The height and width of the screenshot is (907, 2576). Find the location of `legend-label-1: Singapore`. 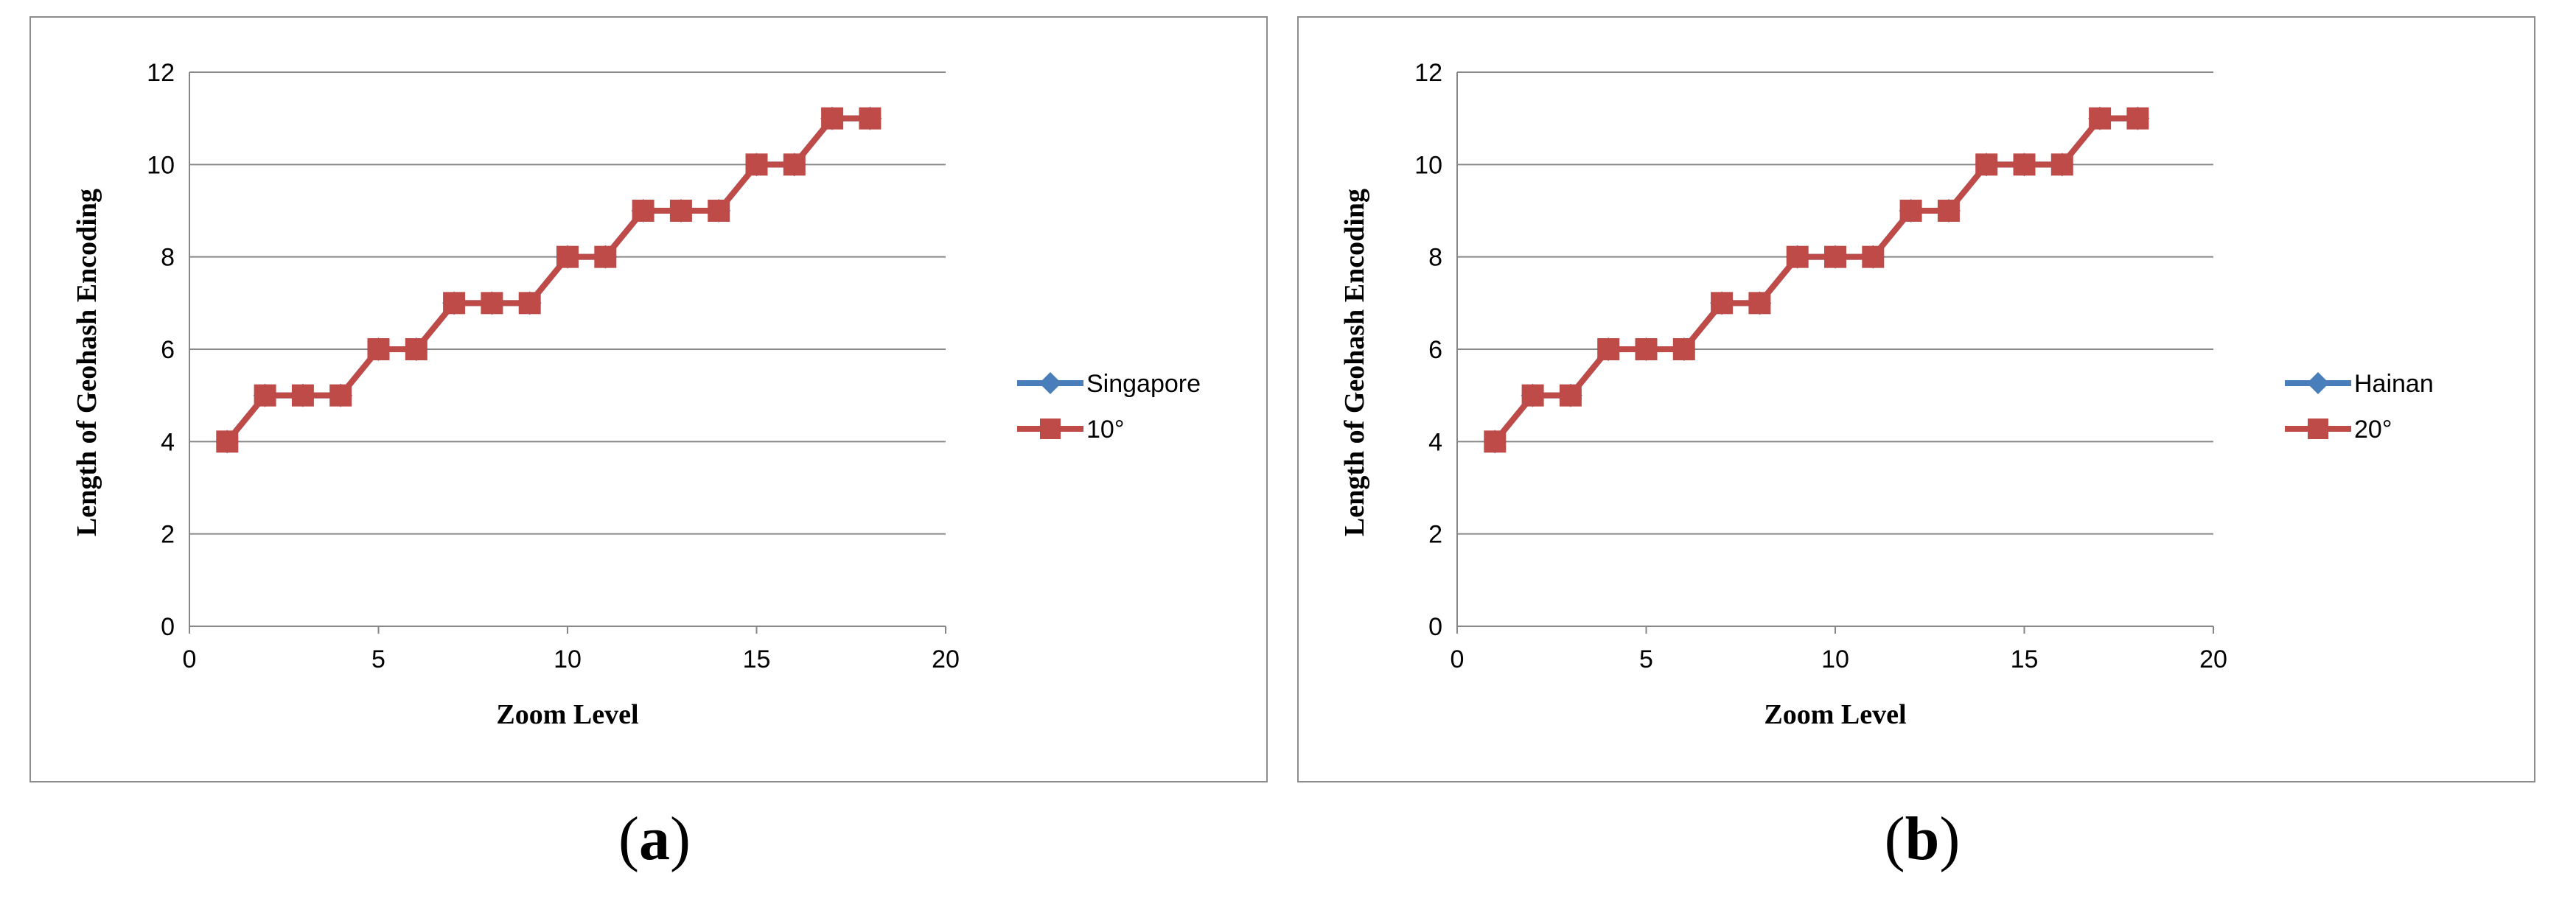

legend-label-1: Singapore is located at coordinates (1143, 384).